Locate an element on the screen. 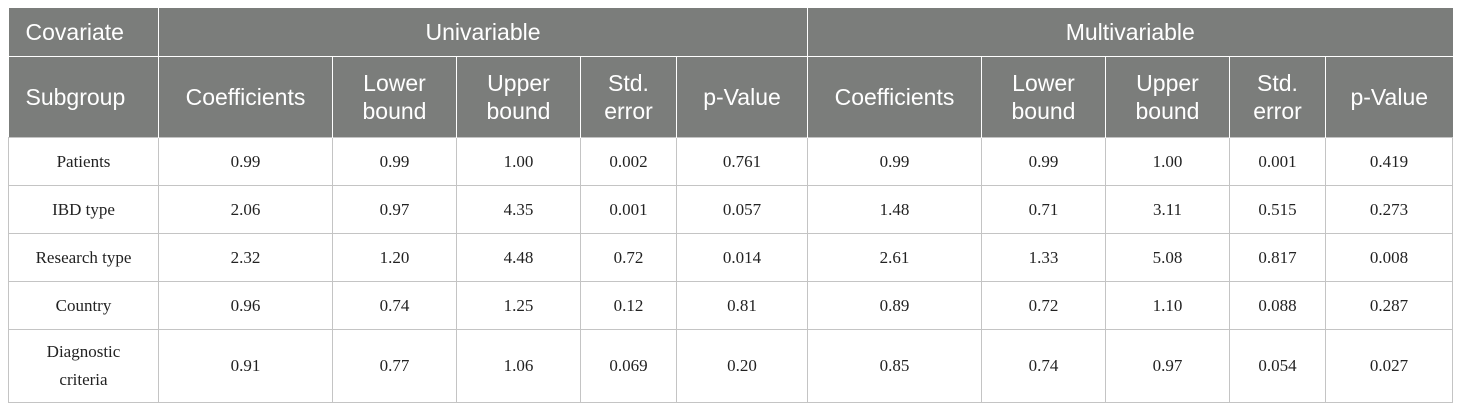 This screenshot has width=1460, height=415. uni-p-value-cell: 0.057 is located at coordinates (742, 209).